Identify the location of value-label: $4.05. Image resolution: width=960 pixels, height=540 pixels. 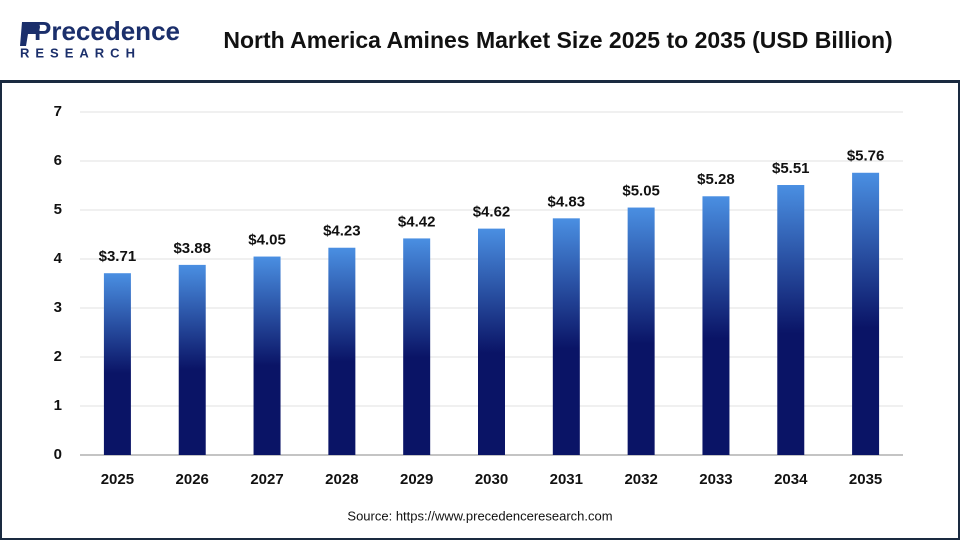
(267, 240).